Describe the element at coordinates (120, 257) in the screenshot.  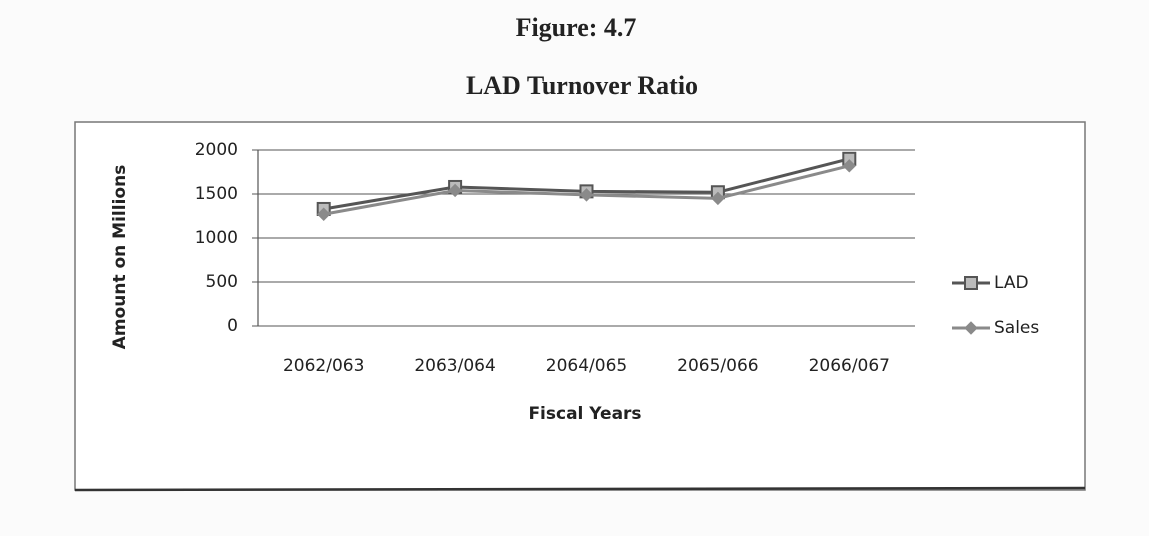
I see `y-axis-label: Amount on Millions` at that location.